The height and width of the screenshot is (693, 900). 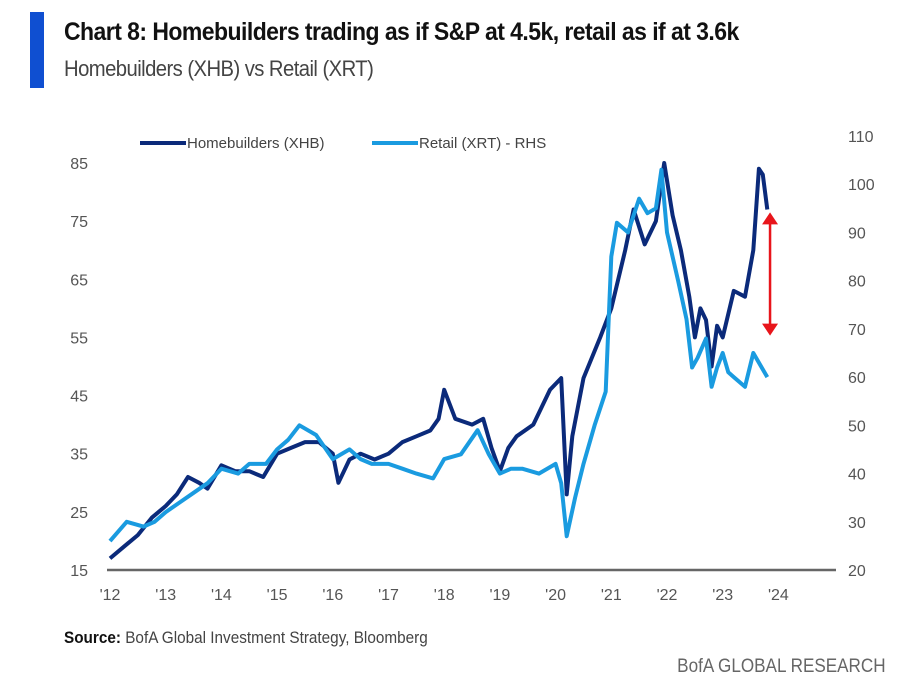 What do you see at coordinates (79, 397) in the screenshot?
I see `y-left-tick-label: 45` at bounding box center [79, 397].